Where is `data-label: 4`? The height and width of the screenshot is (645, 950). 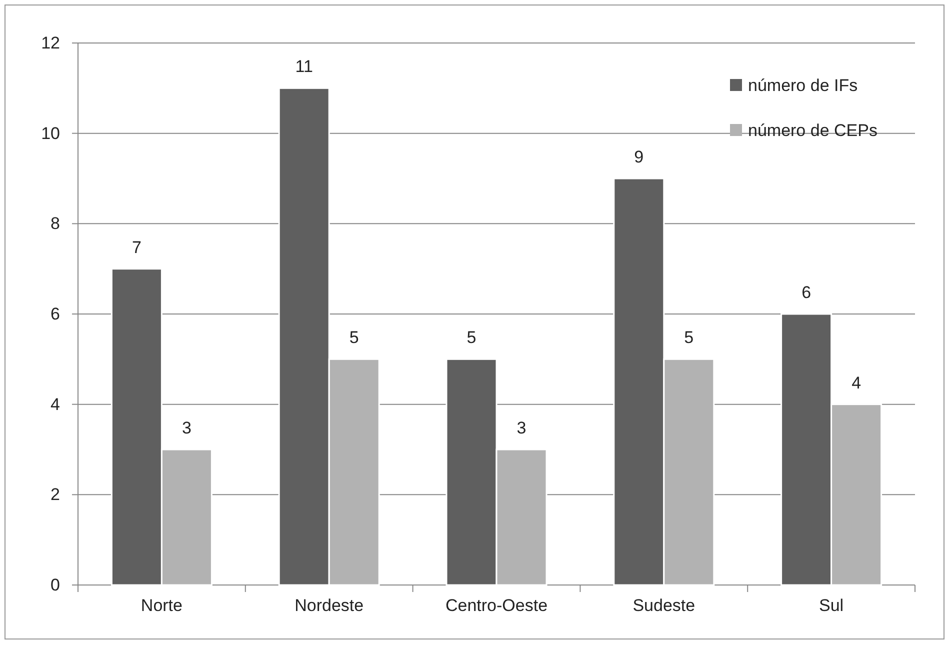
data-label: 4 is located at coordinates (857, 382).